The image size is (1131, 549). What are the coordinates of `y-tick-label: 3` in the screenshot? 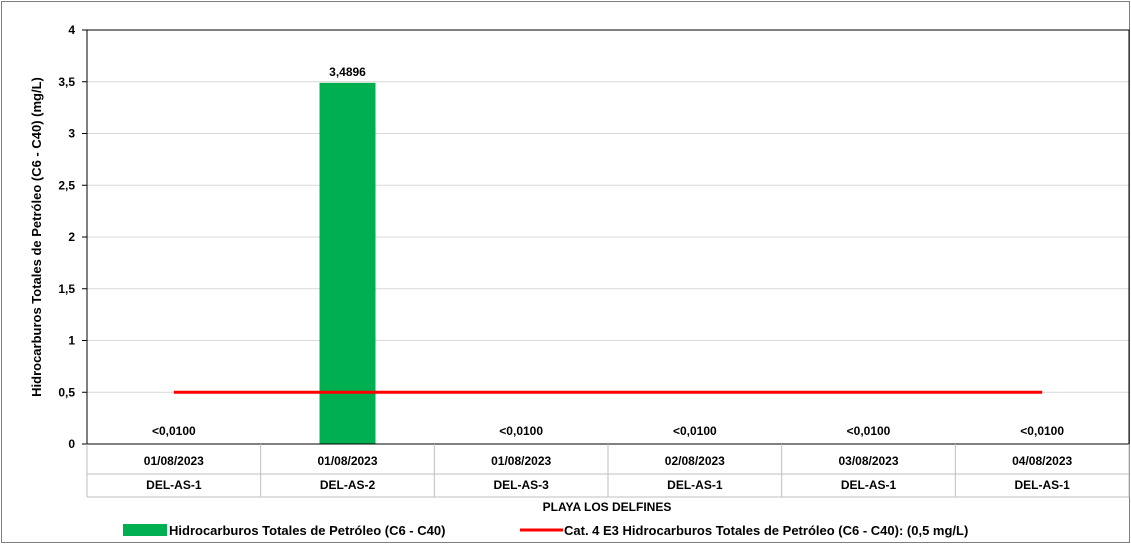 It's located at (71, 134).